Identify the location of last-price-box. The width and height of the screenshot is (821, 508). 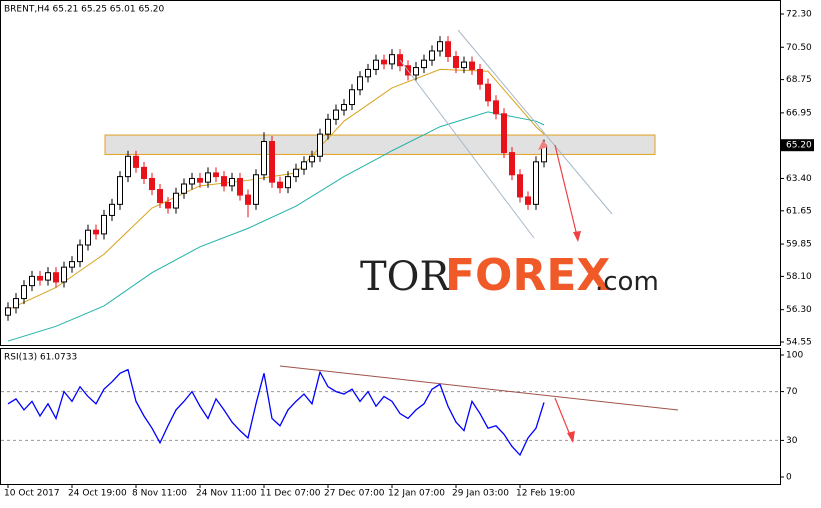
(797, 145).